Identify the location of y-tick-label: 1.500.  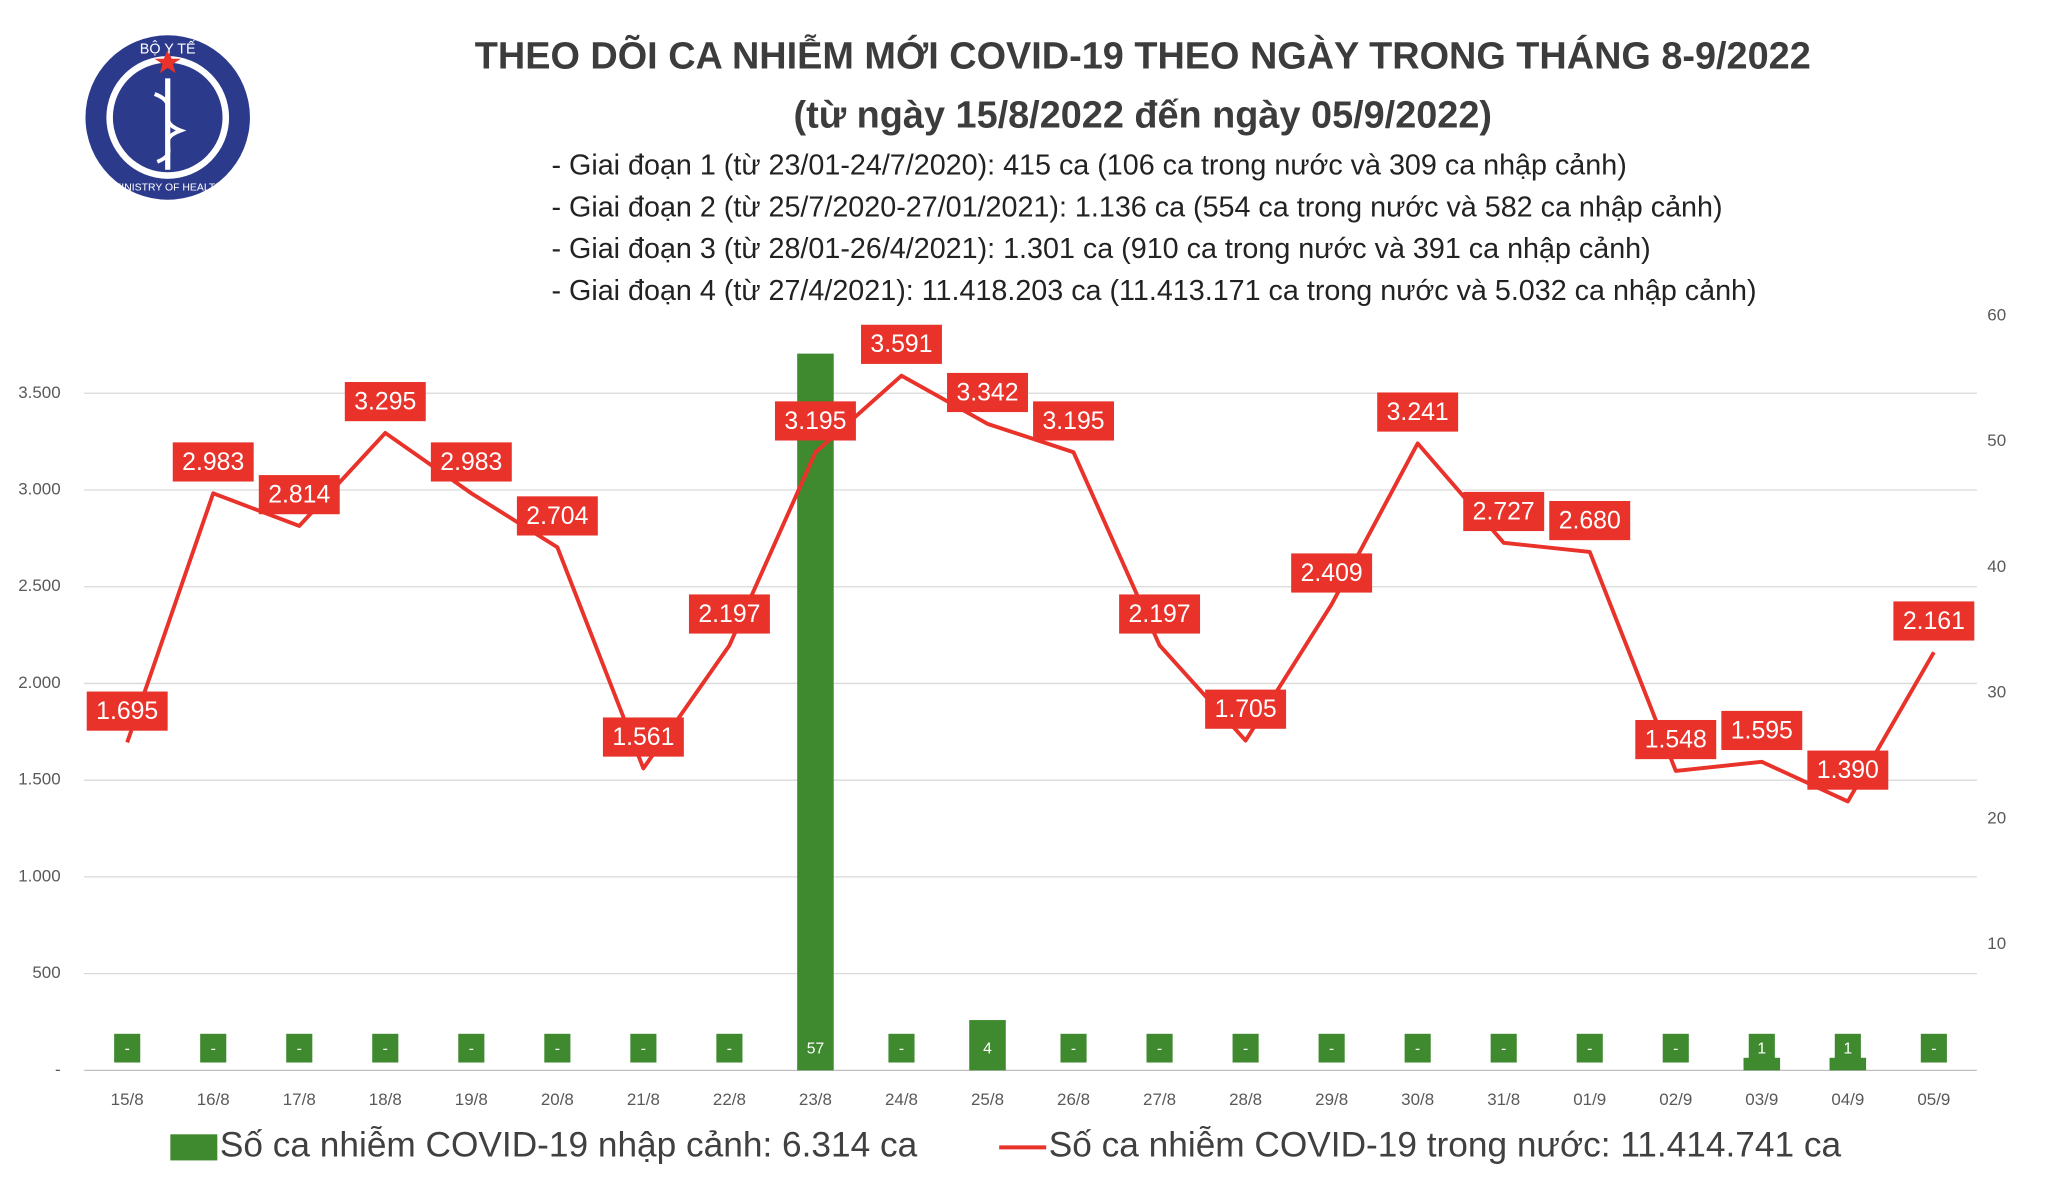
(39, 779).